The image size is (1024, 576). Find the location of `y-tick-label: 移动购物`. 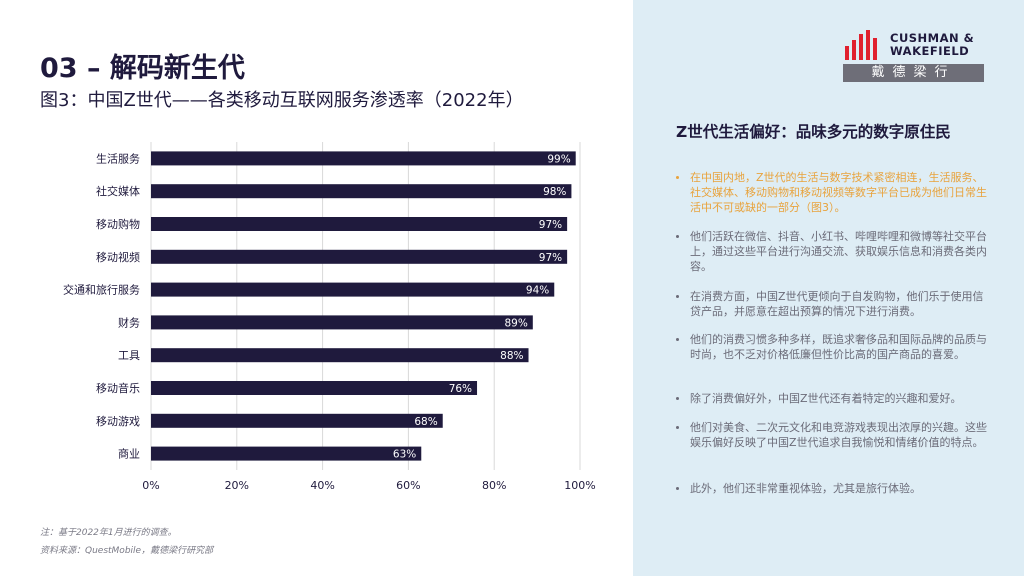

y-tick-label: 移动购物 is located at coordinates (118, 224).